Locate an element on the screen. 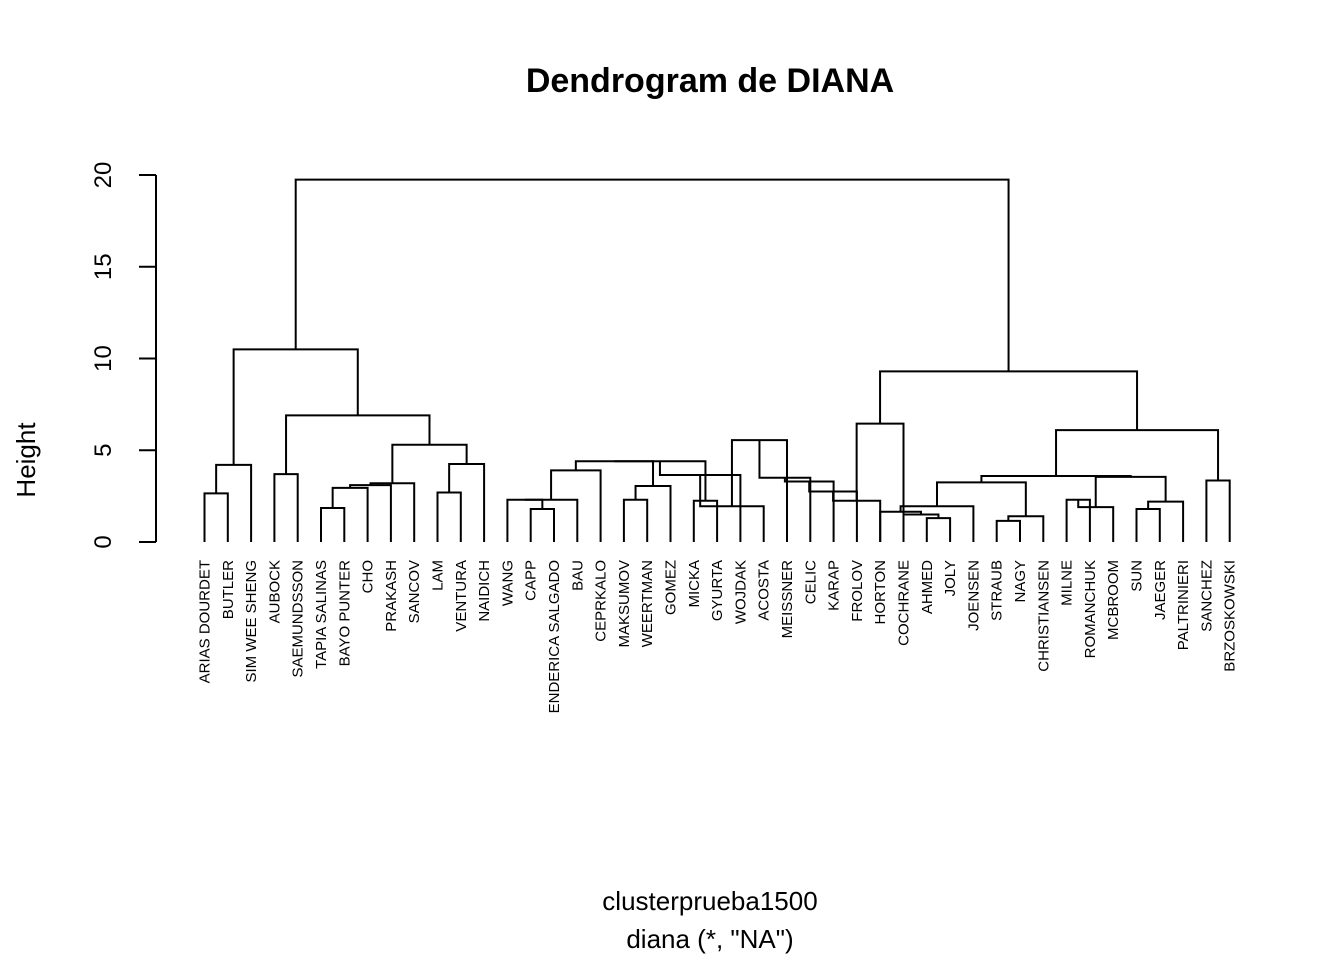 This screenshot has height=960, width=1344. y-tick-label: 15 is located at coordinates (103, 266).